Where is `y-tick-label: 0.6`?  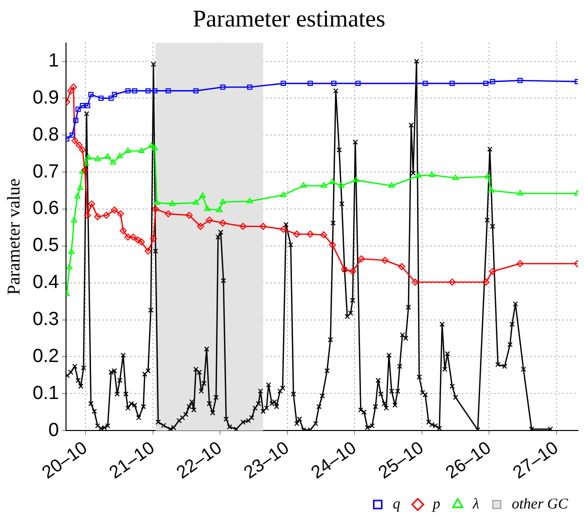
y-tick-label: 0.6 is located at coordinates (46, 209).